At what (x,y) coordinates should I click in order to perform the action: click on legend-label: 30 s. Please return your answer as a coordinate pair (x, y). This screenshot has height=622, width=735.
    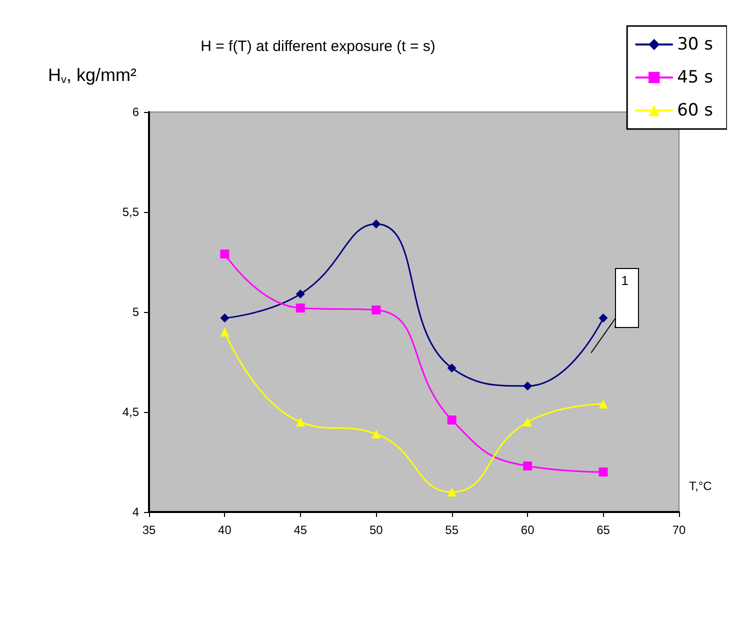
    Looking at the image, I should click on (695, 44).